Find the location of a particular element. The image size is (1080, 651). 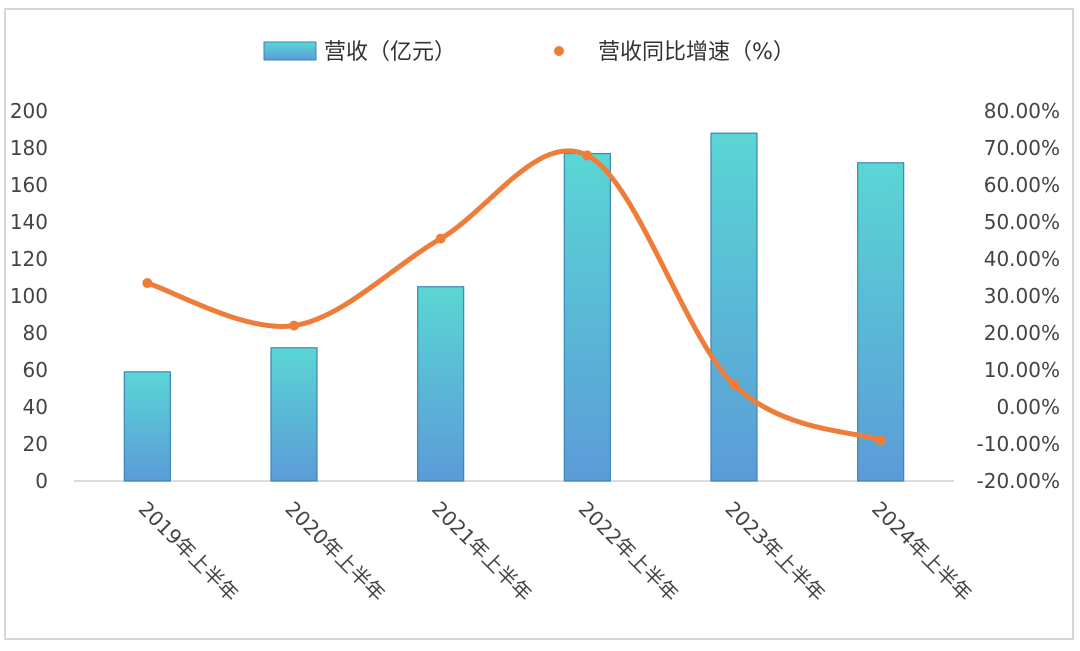

right-tick-label: 40.00% is located at coordinates (1022, 259).